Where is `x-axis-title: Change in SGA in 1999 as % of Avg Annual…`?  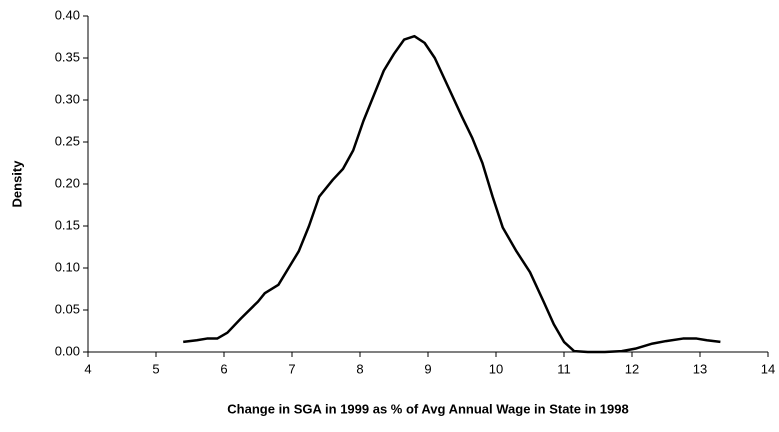
x-axis-title: Change in SGA in 1999 as % of Avg Annual… is located at coordinates (427, 408).